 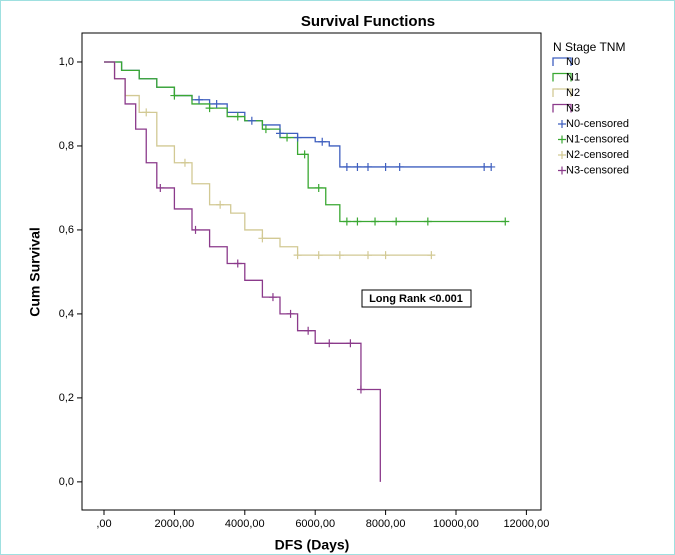 I want to click on x-tick-label: 10000,00, so click(x=456, y=524).